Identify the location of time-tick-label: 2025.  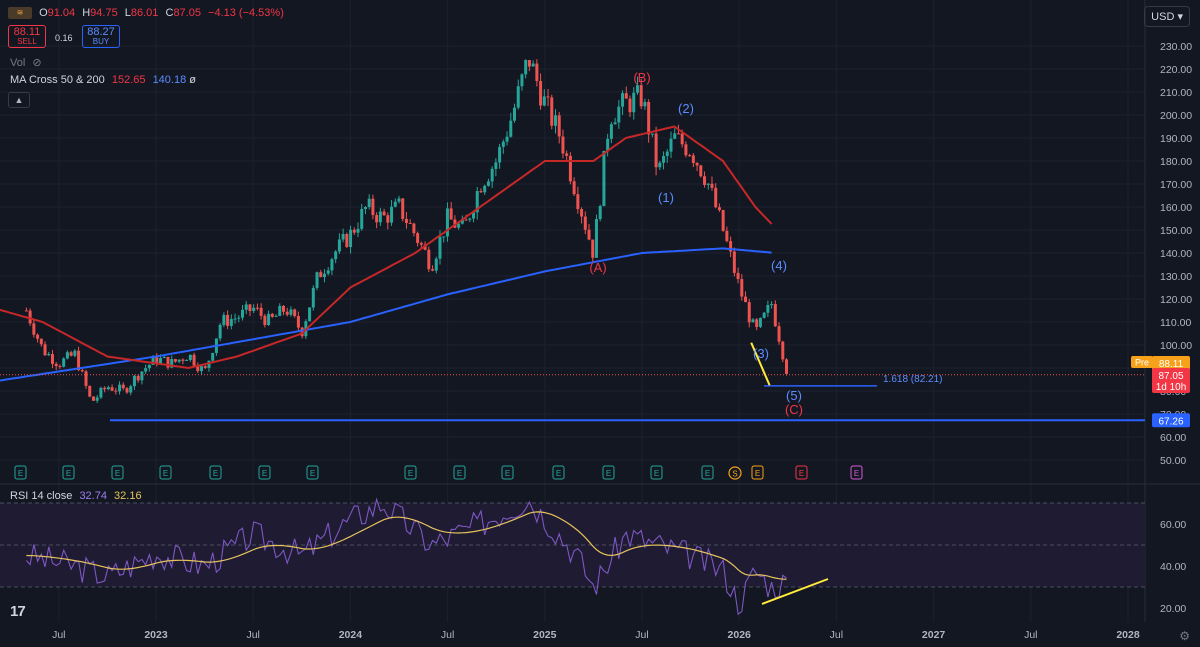
(545, 635).